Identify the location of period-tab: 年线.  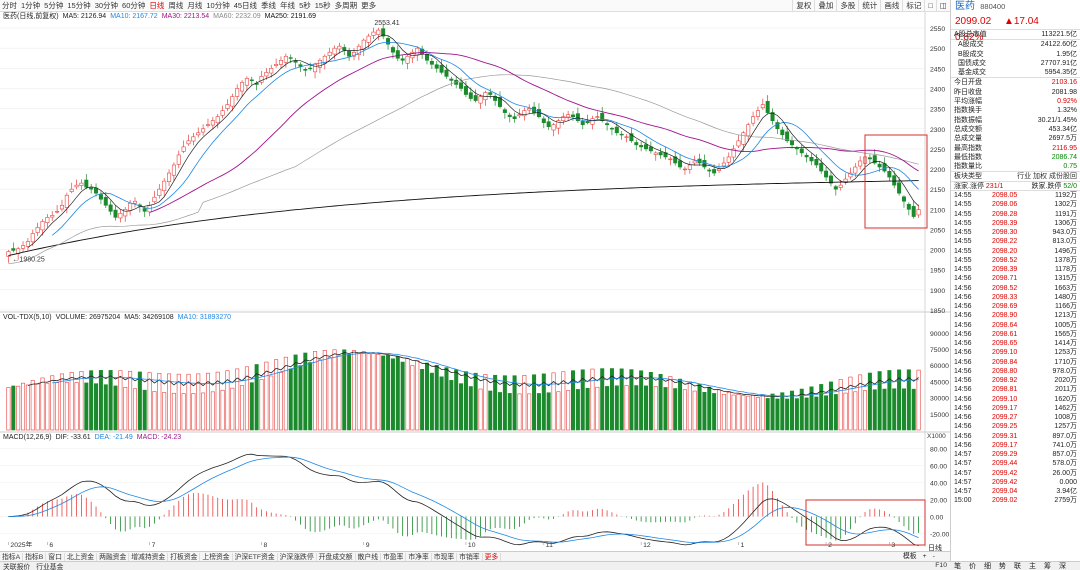
(288, 5).